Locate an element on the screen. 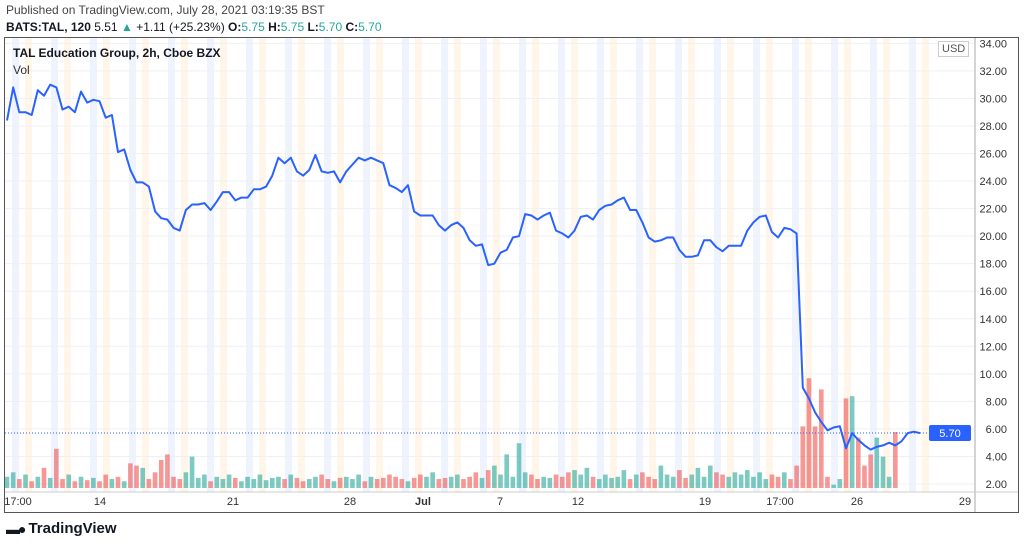  tradingview-logo: ▬● TradingView is located at coordinates (61, 528).